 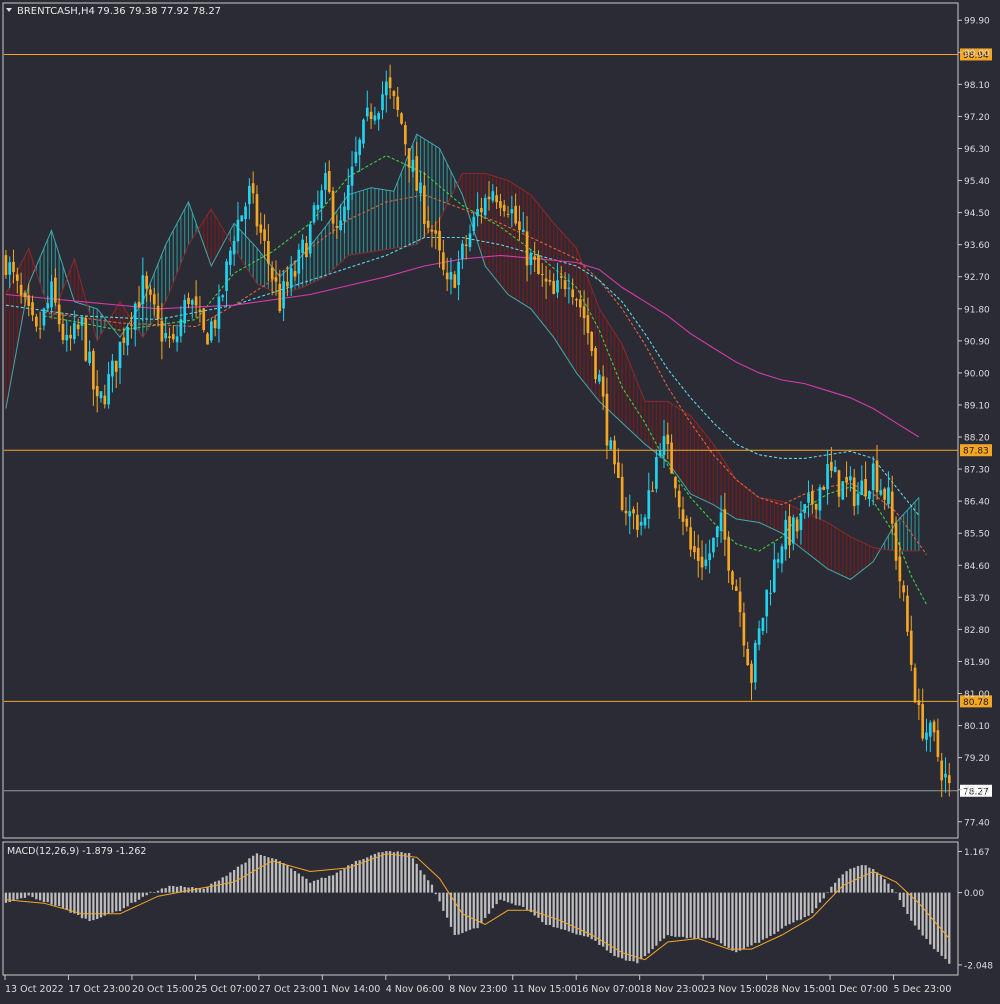 I want to click on chart-ohlc: 79.36 79.38 77.92 78.27, so click(x=159, y=11).